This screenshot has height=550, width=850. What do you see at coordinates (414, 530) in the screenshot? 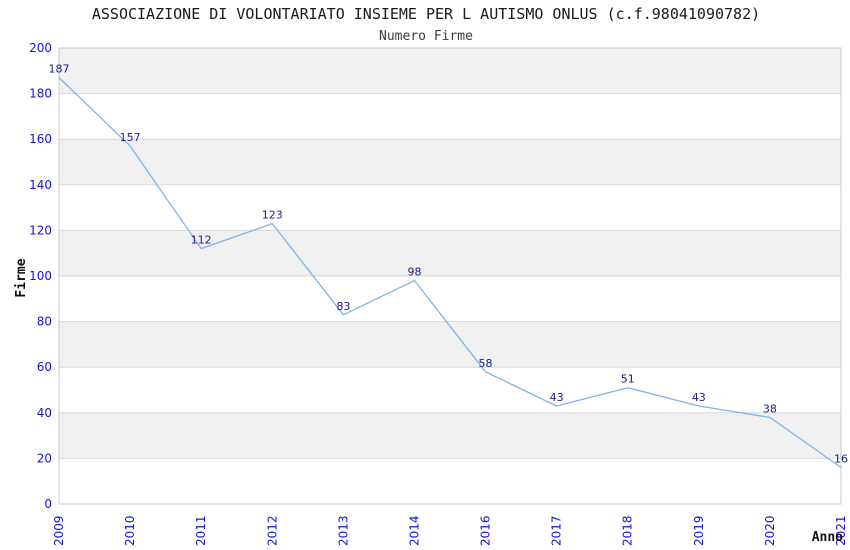
I see `x-tick-label: 2014` at bounding box center [414, 530].